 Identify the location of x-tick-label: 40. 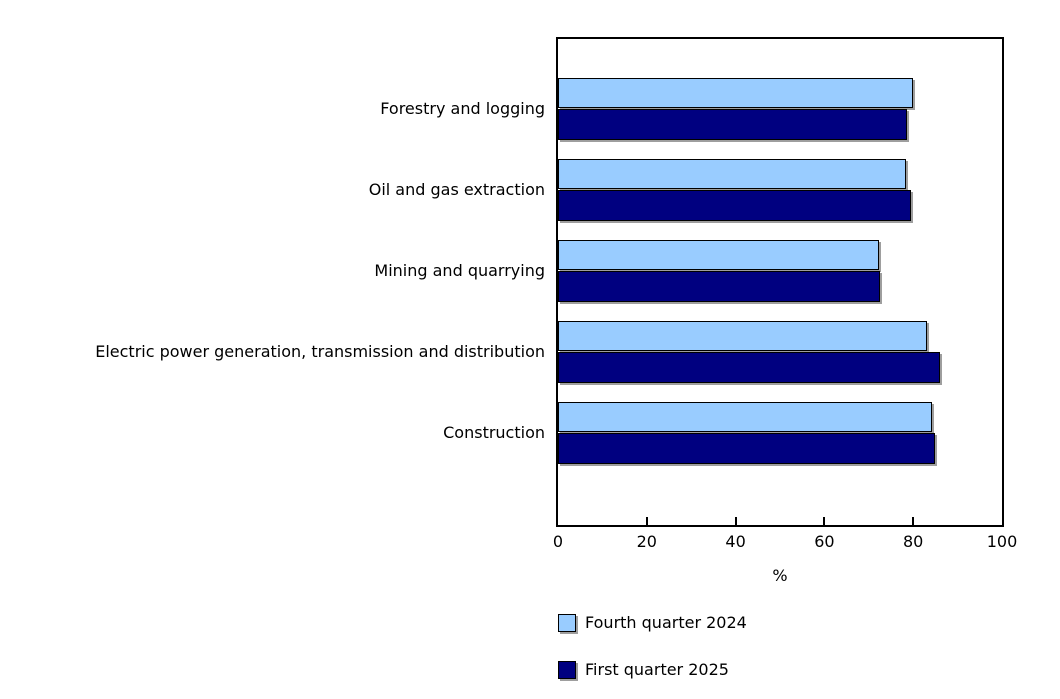
(735, 541).